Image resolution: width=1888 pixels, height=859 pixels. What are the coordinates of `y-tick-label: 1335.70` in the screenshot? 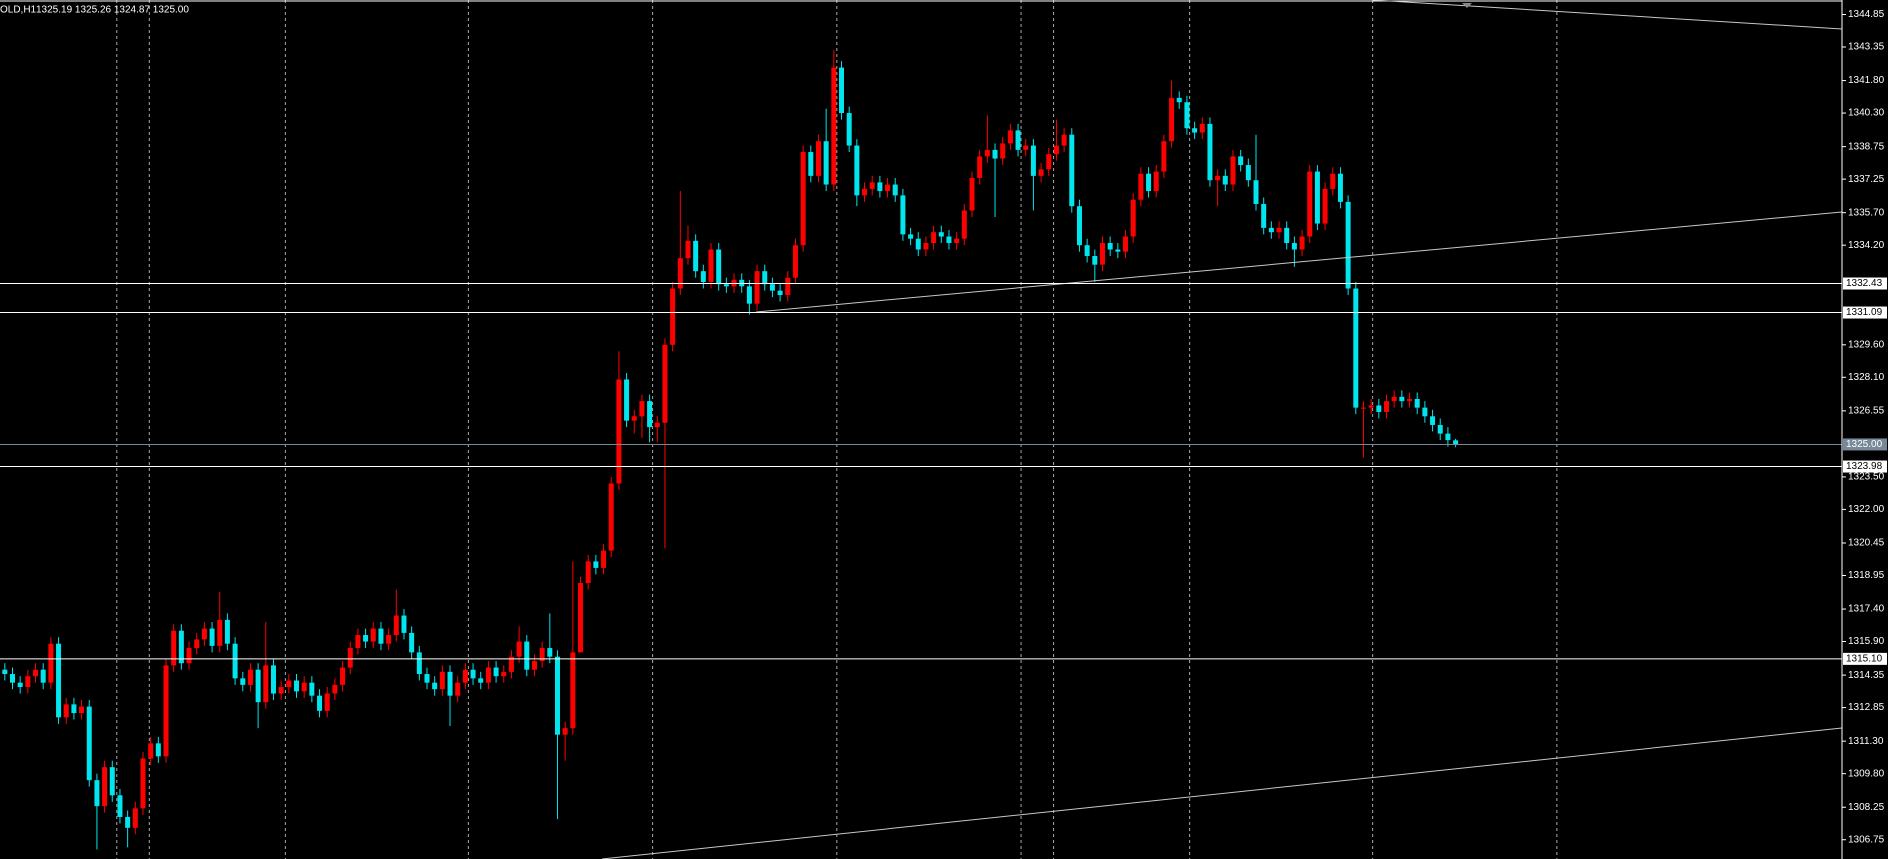 It's located at (1866, 212).